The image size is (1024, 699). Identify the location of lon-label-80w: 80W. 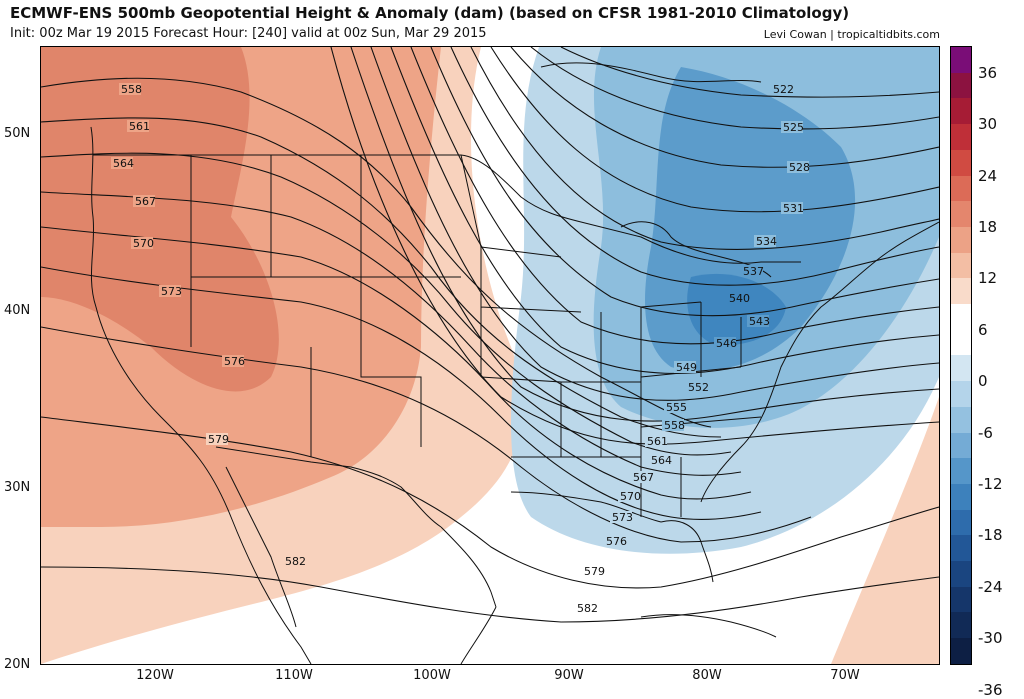
(707, 675).